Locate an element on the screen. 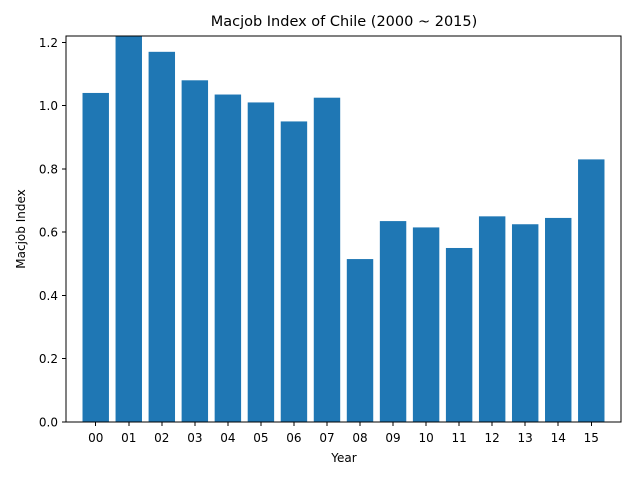 This screenshot has width=640, height=480. x-tick-label: 12 is located at coordinates (492, 438).